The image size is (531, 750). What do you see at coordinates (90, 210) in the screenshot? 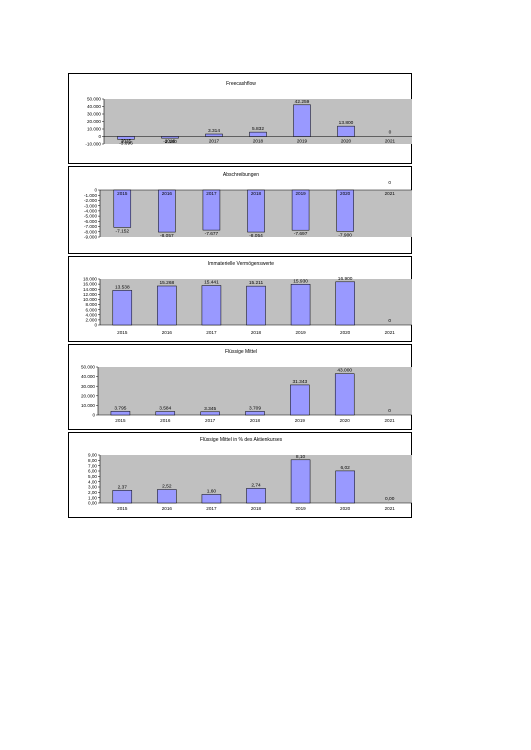
I see `y-tick-label: -4.000` at bounding box center [90, 210].